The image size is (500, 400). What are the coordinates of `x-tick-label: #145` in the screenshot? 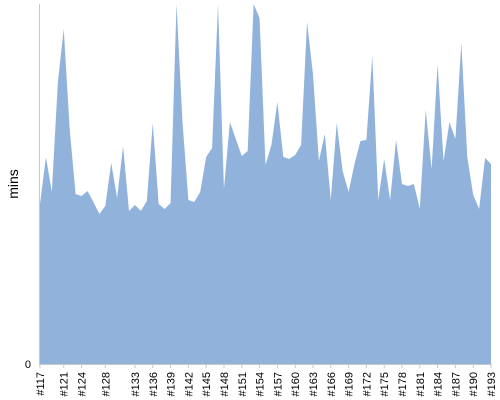 It's located at (207, 384).